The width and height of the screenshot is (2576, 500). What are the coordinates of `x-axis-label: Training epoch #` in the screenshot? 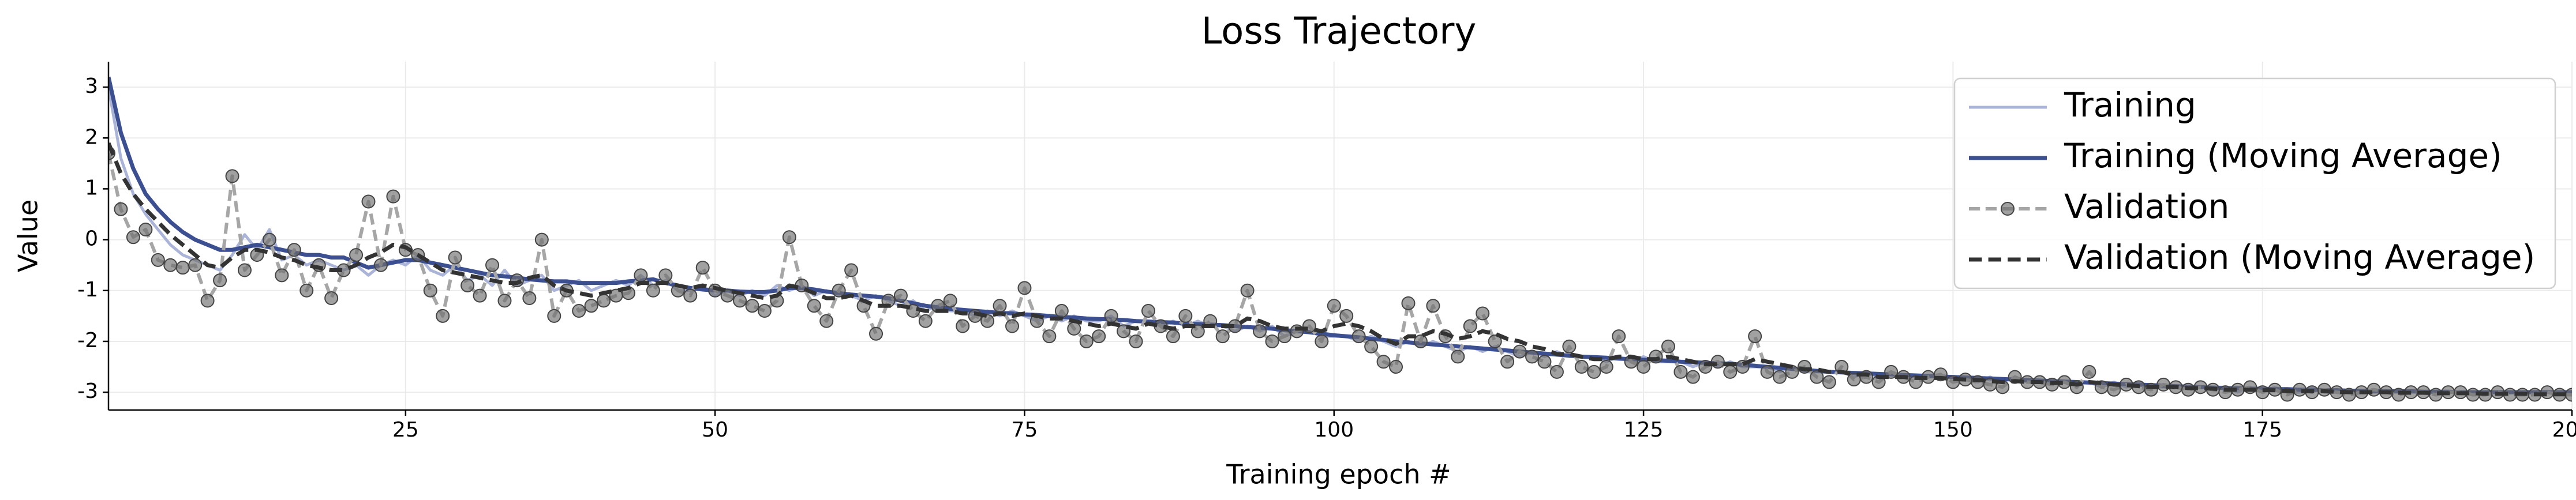 It's located at (1338, 475).